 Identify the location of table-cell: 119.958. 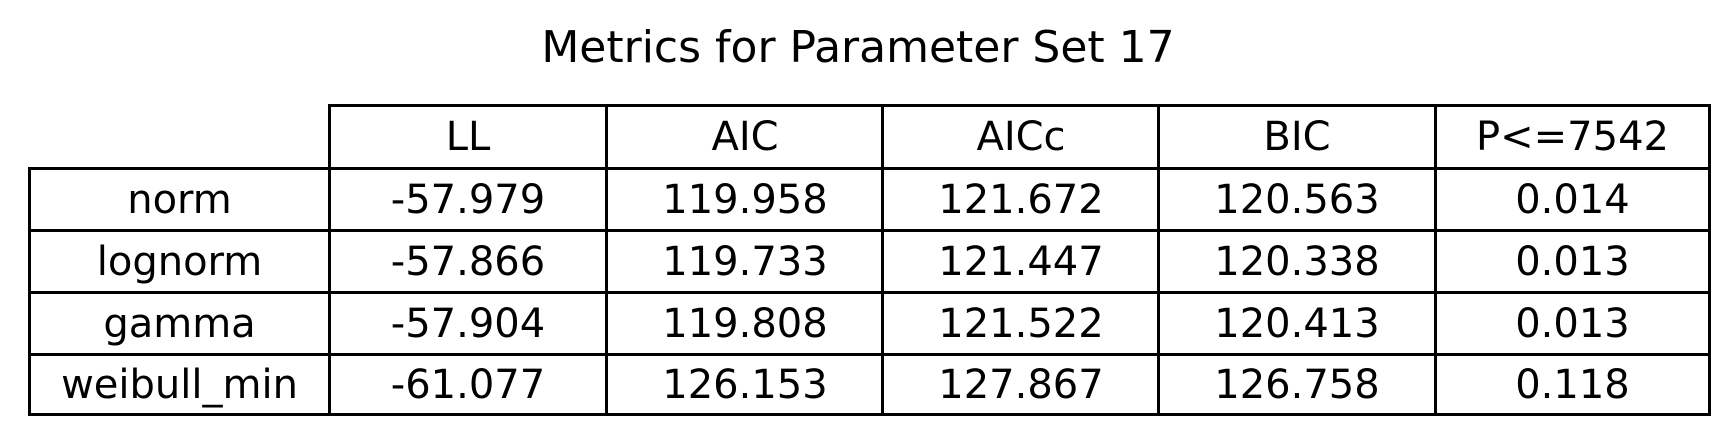
(743, 198).